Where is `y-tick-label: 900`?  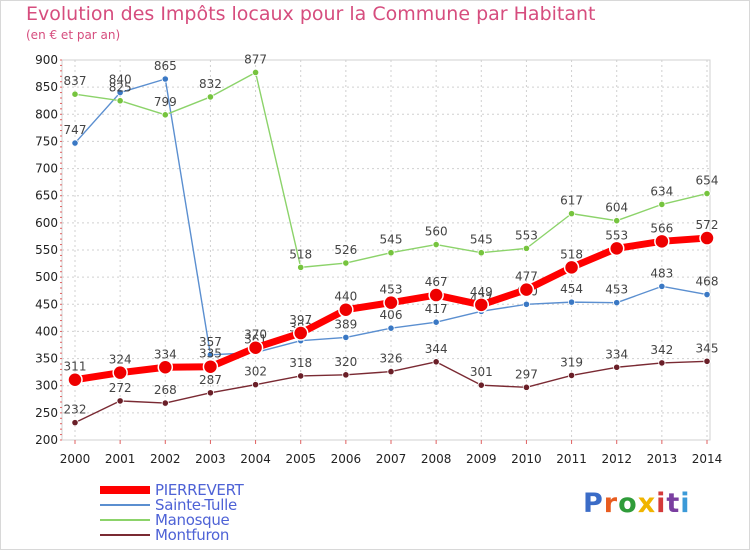
y-tick-label: 900 is located at coordinates (46, 60).